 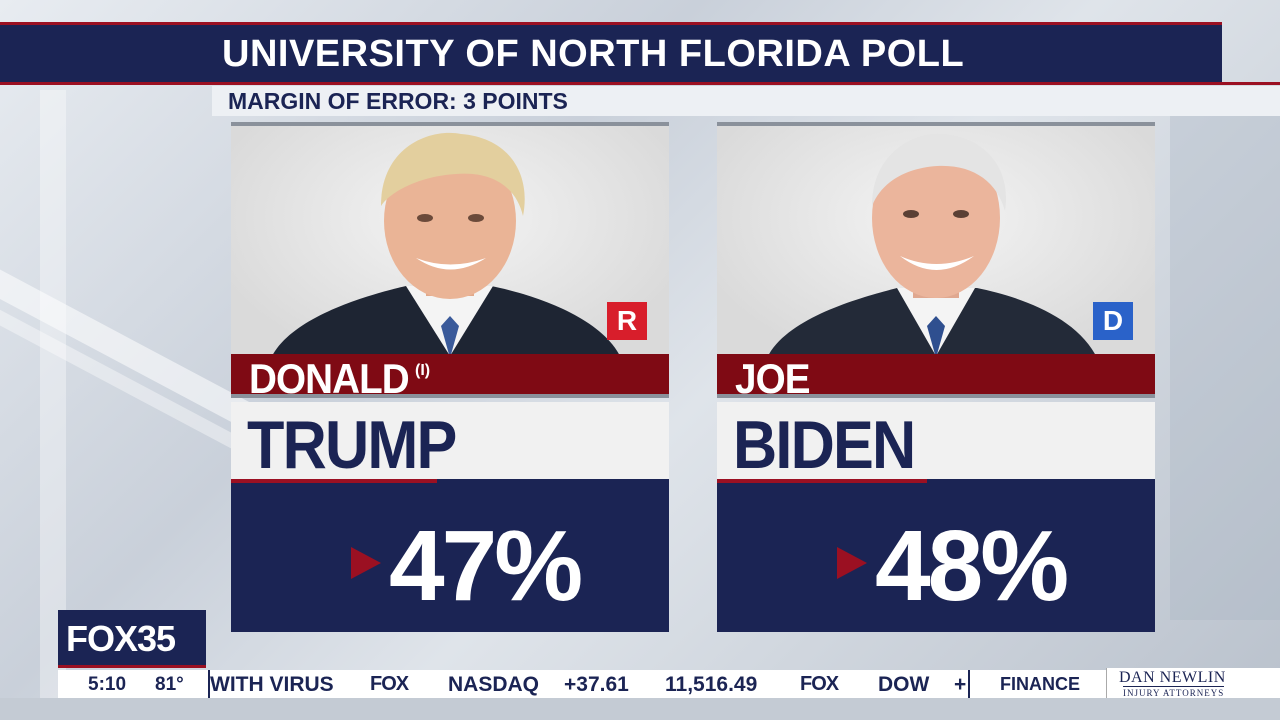 I want to click on last-name: BIDEN, so click(x=824, y=445).